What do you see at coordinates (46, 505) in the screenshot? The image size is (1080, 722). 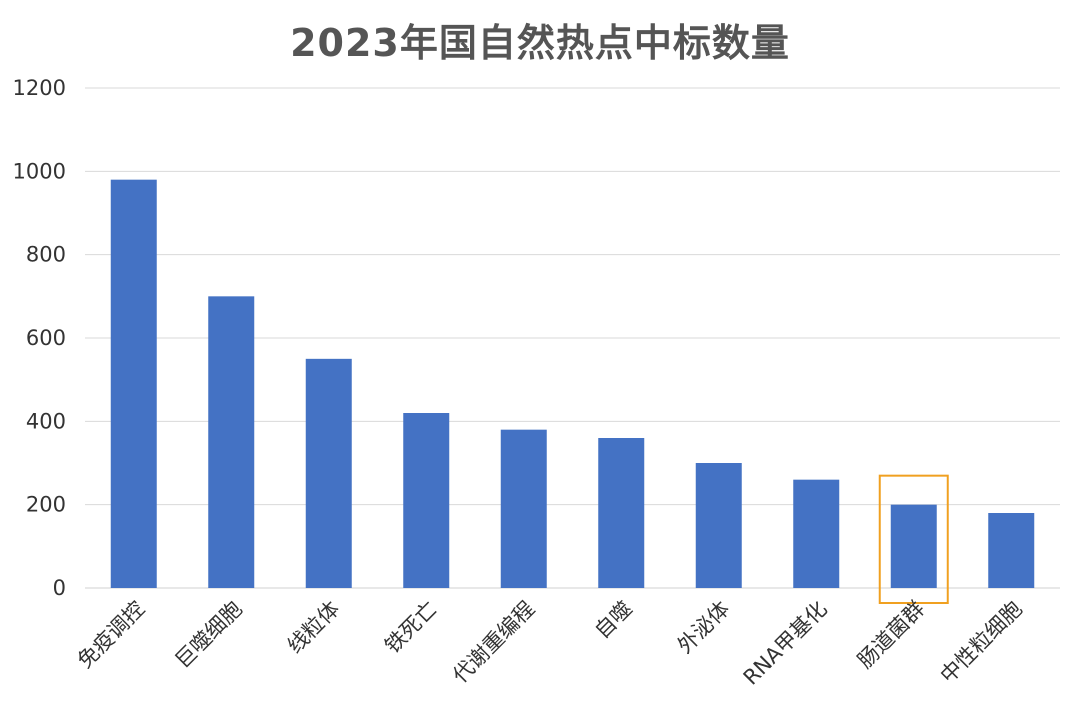 I see `y-tick-label: 200` at bounding box center [46, 505].